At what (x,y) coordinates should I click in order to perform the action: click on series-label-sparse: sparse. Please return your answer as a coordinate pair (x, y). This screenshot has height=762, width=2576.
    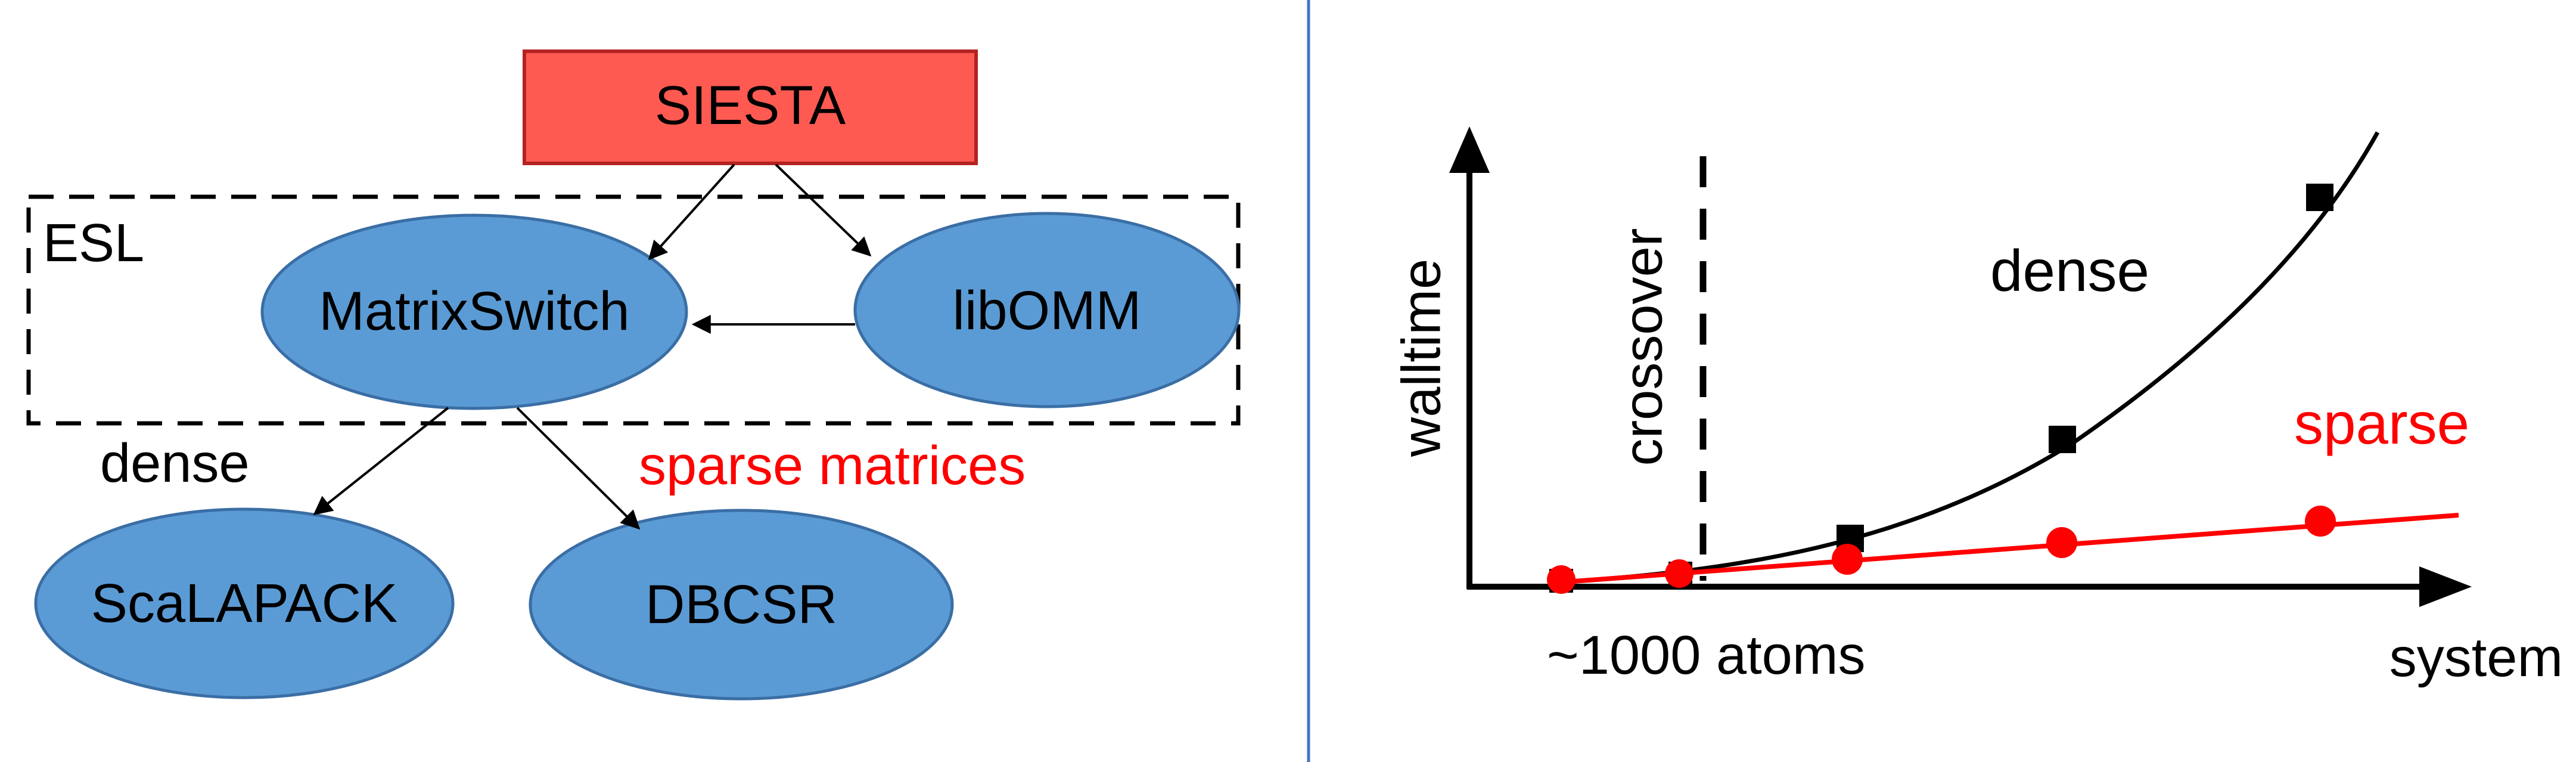
    Looking at the image, I should click on (2381, 423).